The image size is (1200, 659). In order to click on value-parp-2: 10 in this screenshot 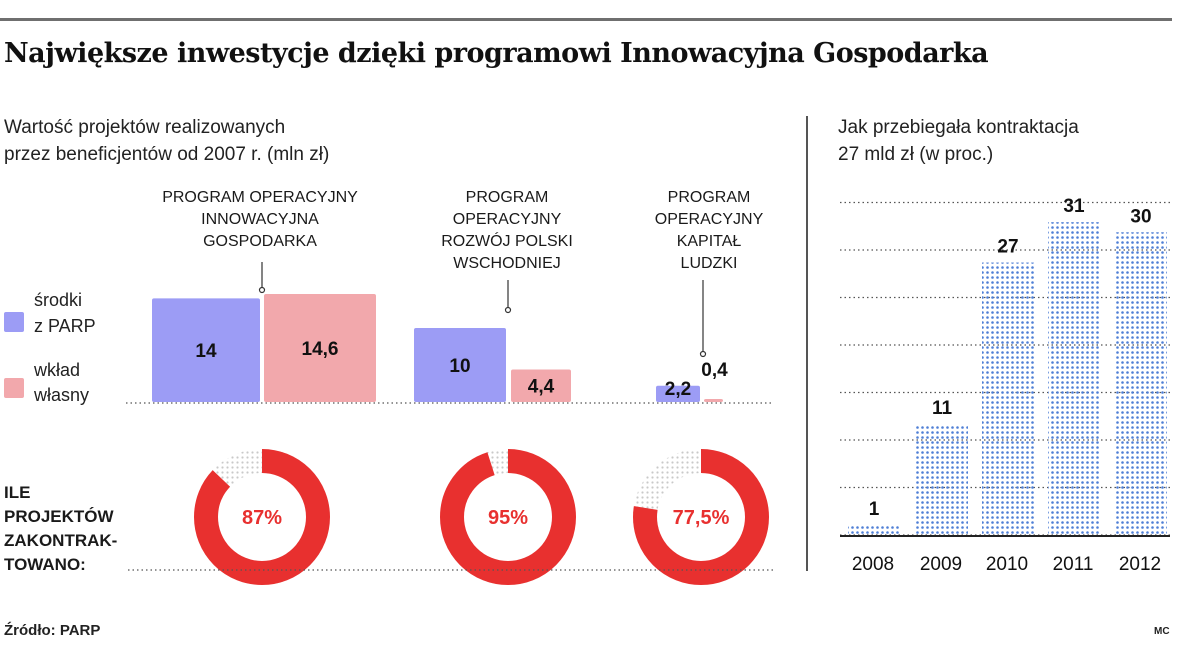, I will do `click(459, 366)`.